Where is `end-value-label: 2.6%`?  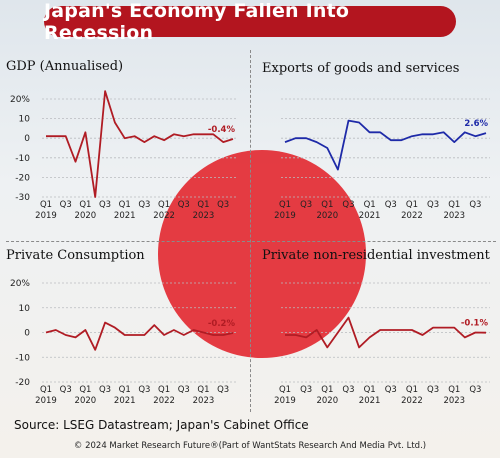
end-value-label: 2.6% is located at coordinates (476, 124).